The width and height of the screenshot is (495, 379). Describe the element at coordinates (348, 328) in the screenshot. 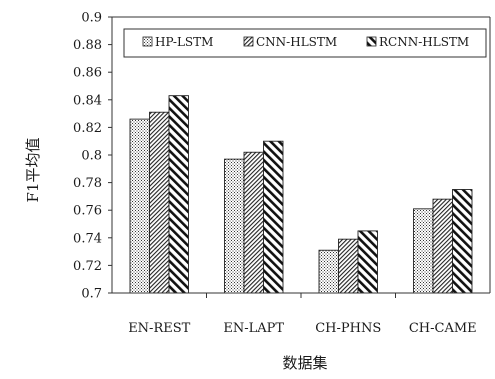

I see `x-tick-label-ch-phns: CH-PHNS` at that location.